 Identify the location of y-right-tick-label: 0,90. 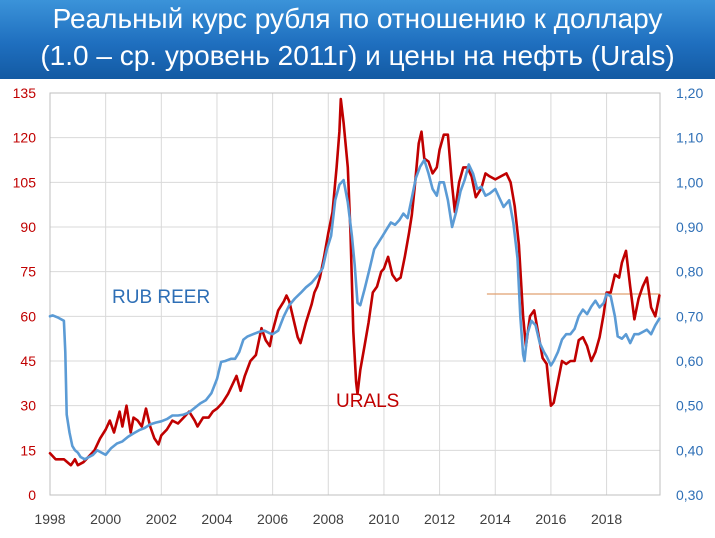
(689, 227).